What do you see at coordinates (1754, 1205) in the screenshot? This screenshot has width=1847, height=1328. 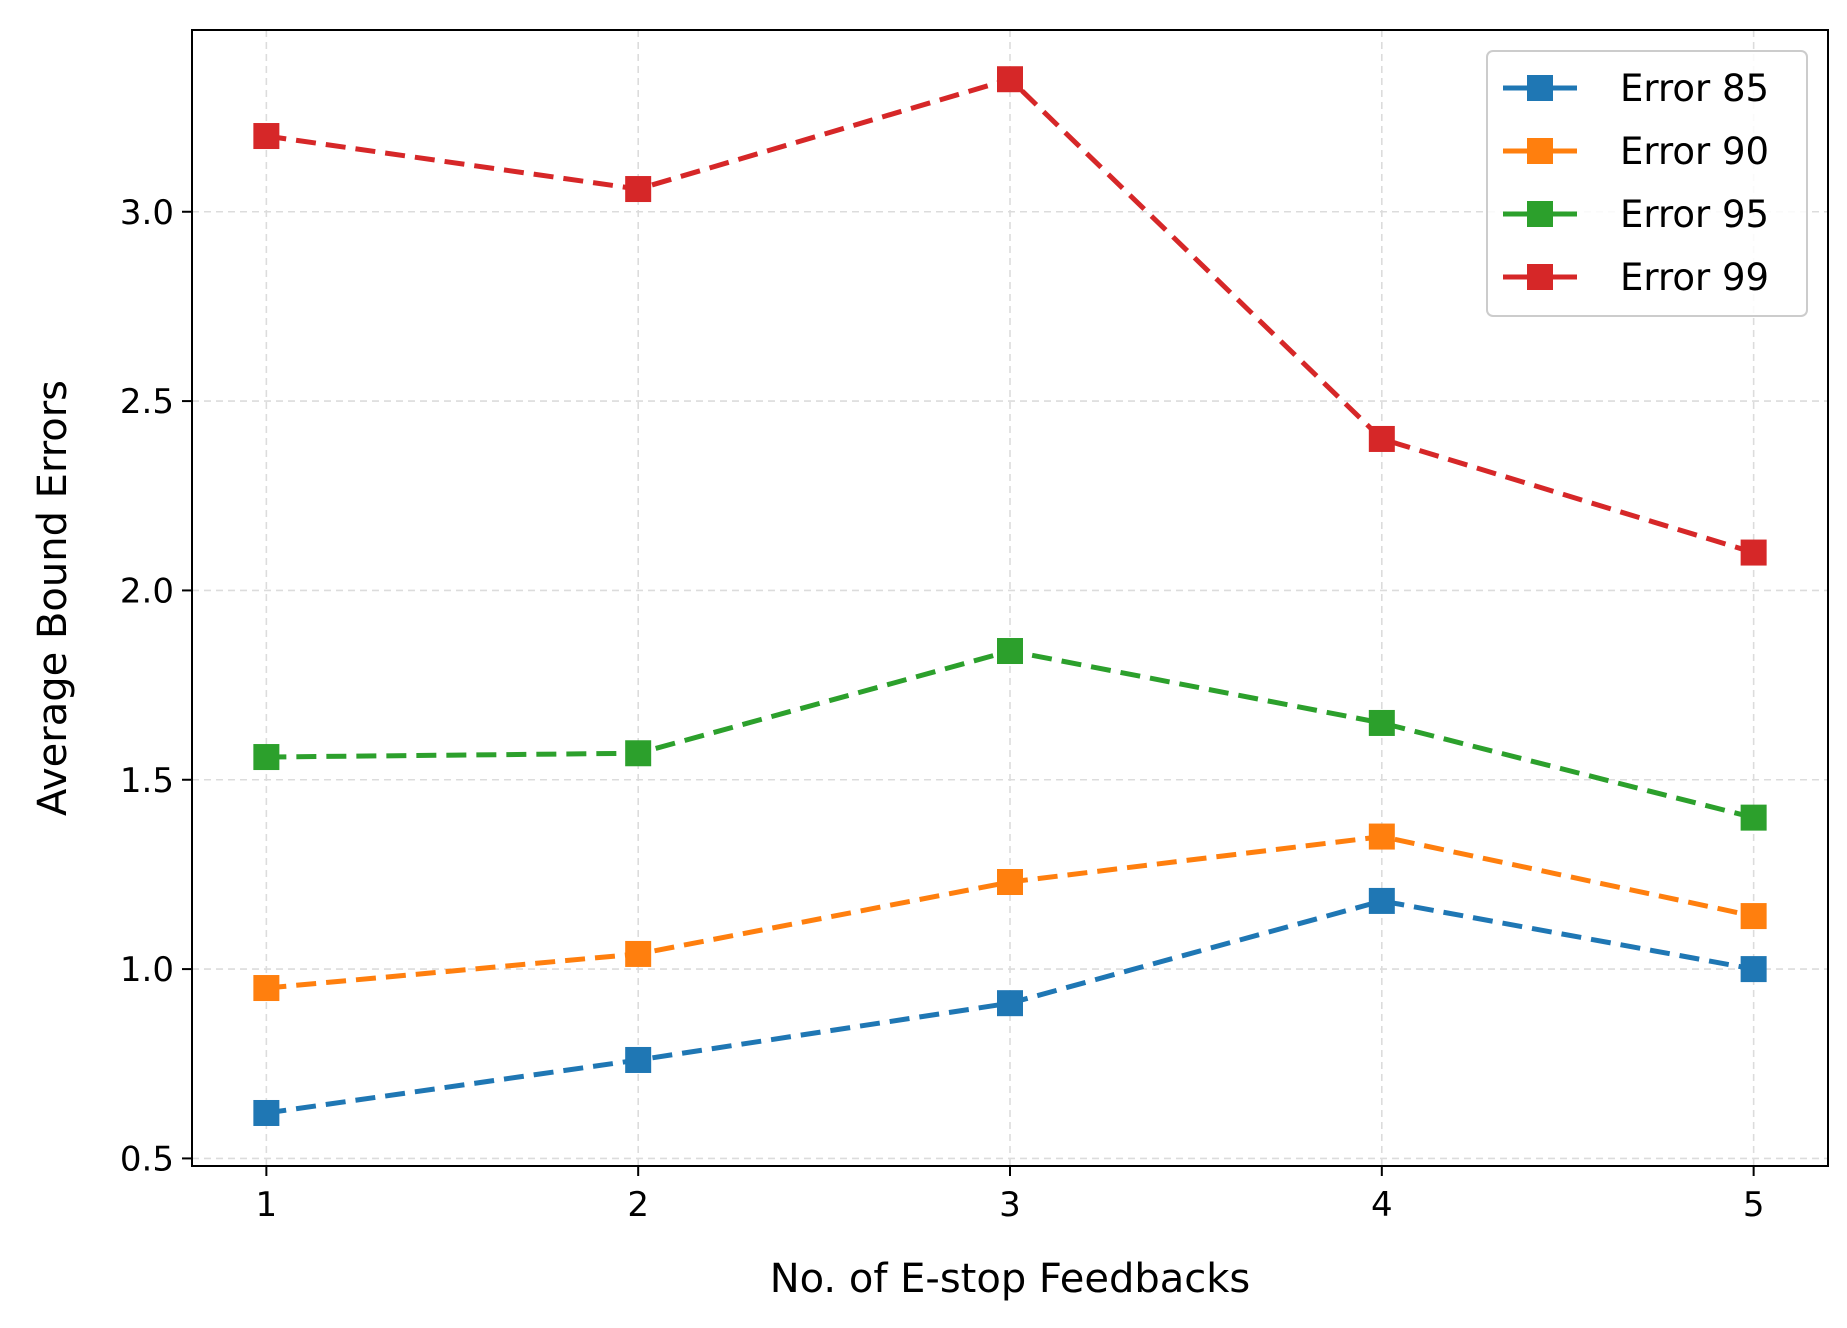 I see `x-tick-label: 5` at bounding box center [1754, 1205].